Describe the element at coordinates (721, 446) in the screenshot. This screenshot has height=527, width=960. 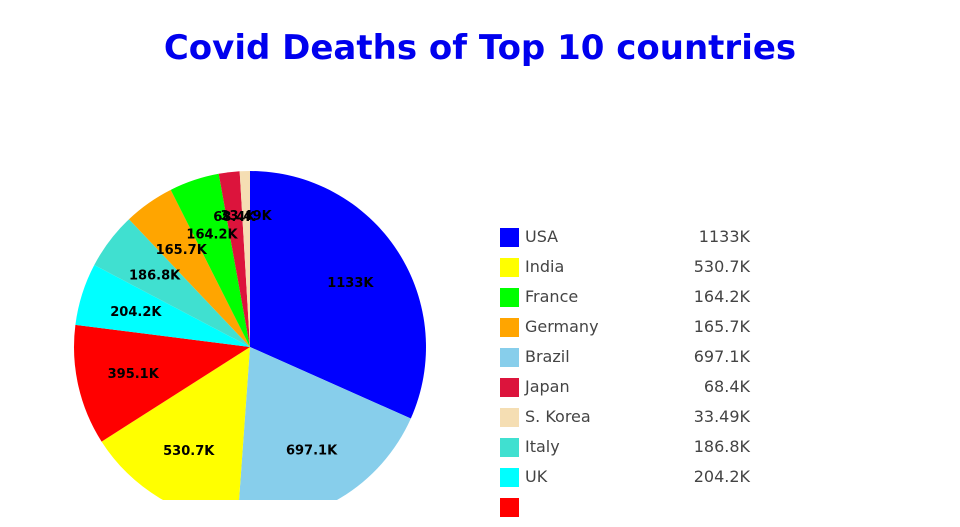
I see `legend-value: 186.8K` at that location.